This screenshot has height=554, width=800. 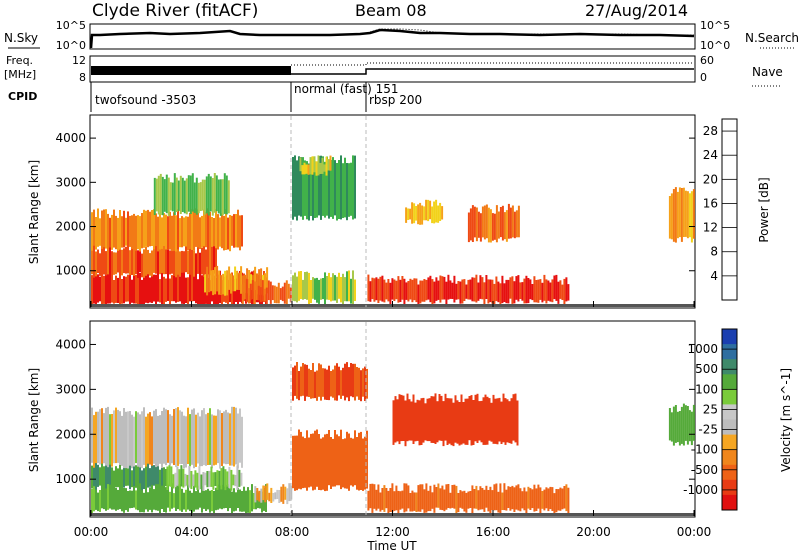 What do you see at coordinates (786, 420) in the screenshot?
I see `velocity-colorbar-label: Velocity [m s^-1]` at bounding box center [786, 420].